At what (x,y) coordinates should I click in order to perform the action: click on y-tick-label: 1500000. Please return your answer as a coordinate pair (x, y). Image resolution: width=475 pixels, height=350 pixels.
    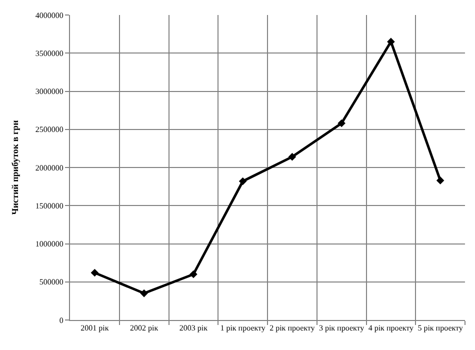
    Looking at the image, I should click on (49, 205).